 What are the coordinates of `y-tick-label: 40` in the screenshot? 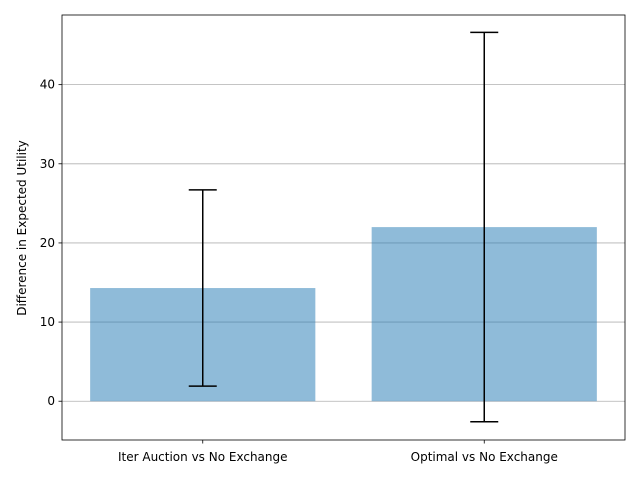 It's located at (47, 85).